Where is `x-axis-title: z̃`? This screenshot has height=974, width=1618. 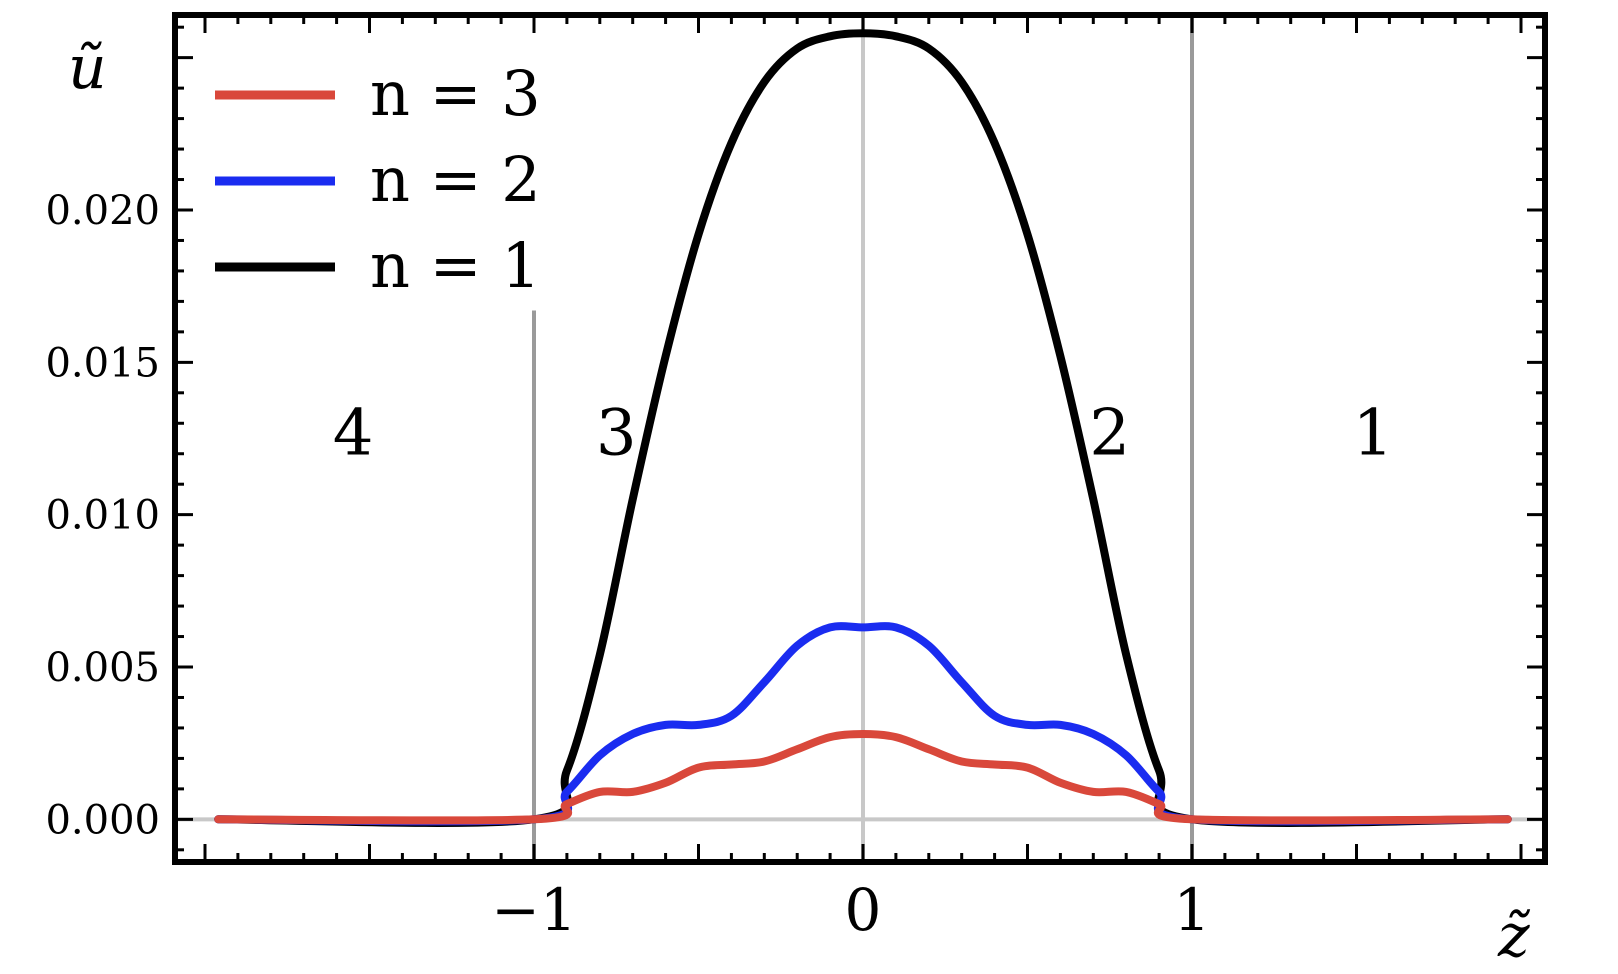 x-axis-title: z̃ is located at coordinates (1514, 936).